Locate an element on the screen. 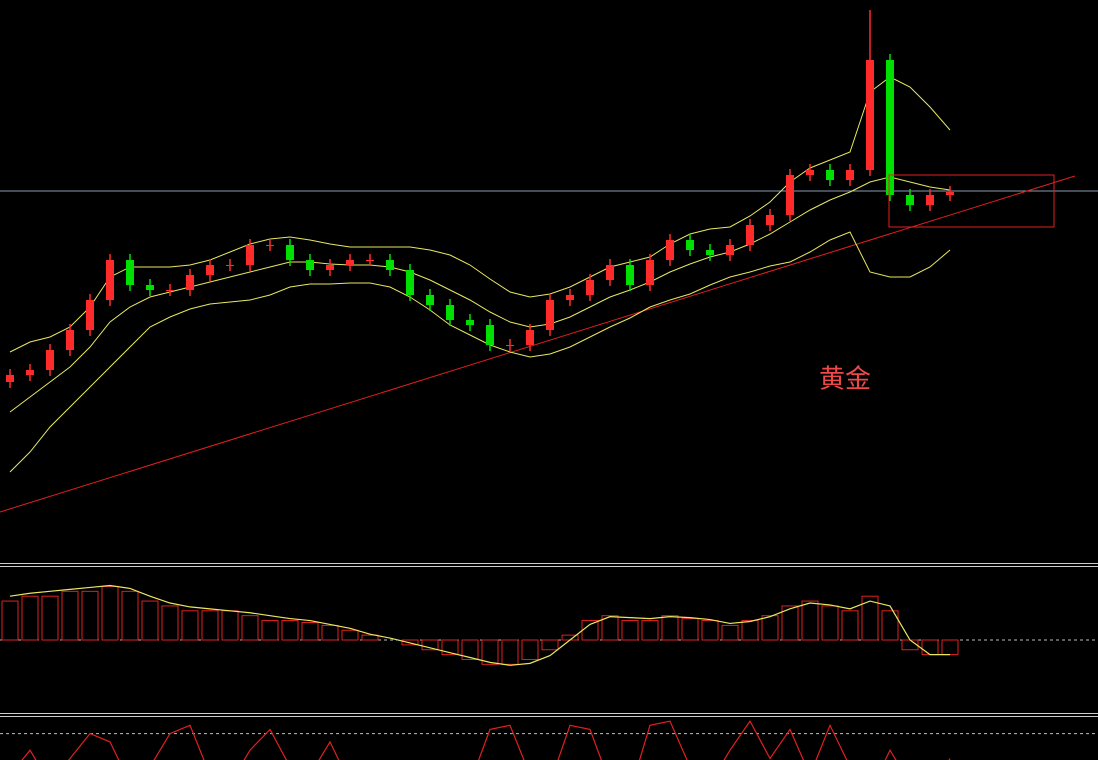 The image size is (1098, 760). oscillator-line is located at coordinates (486, 739).